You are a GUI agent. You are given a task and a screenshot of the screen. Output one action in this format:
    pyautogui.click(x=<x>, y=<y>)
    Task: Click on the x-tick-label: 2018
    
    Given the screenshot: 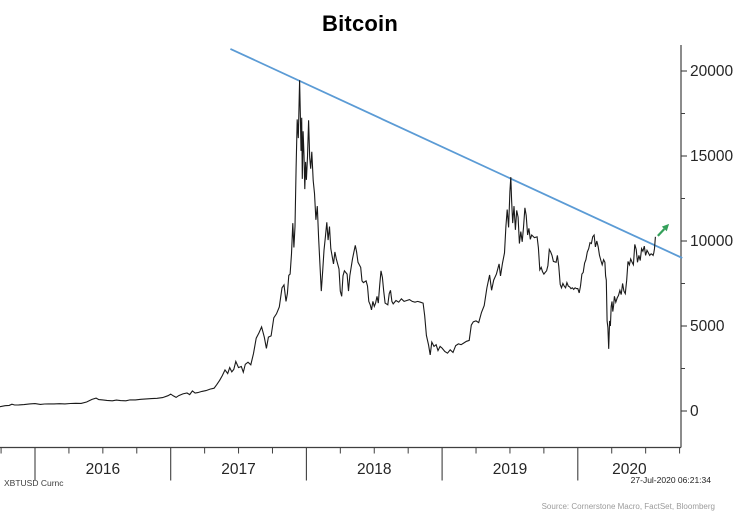 What is the action you would take?
    pyautogui.click(x=374, y=469)
    